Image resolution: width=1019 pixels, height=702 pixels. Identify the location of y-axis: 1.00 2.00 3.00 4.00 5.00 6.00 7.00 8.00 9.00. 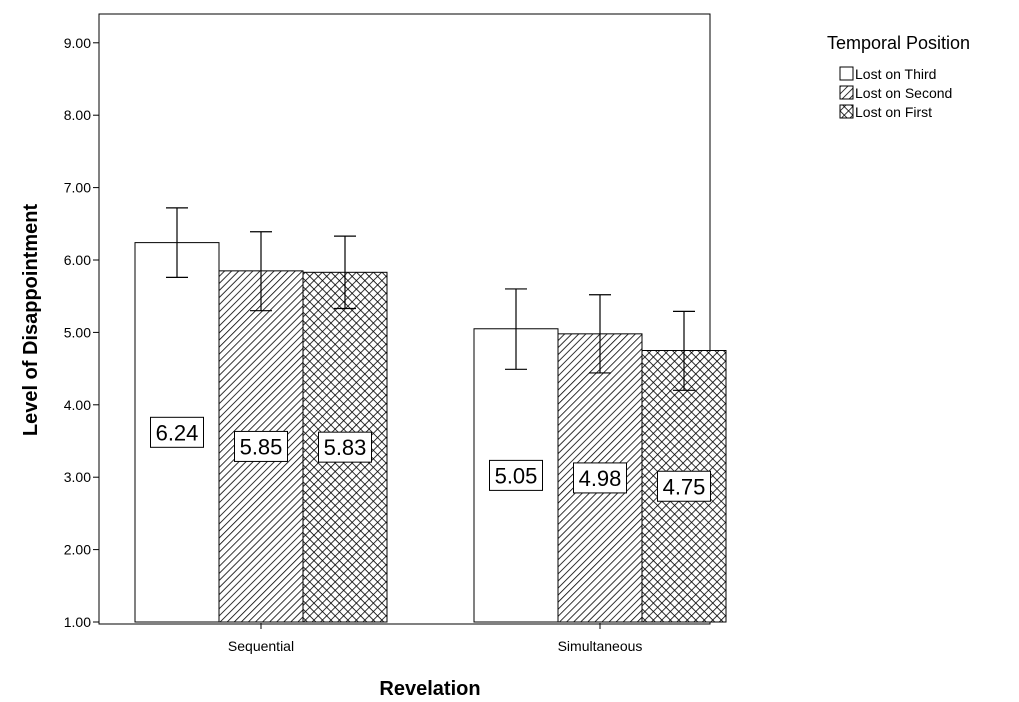
(81, 332).